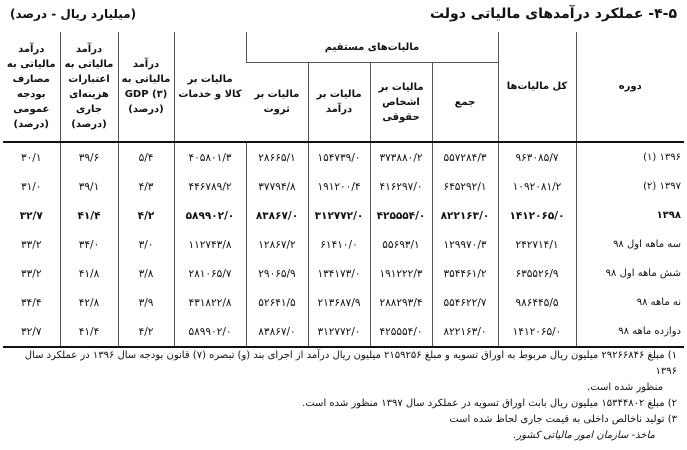 The height and width of the screenshot is (450, 687). Describe the element at coordinates (338, 244) in the screenshot. I see `cell-income: ۶۱۴۱۰/۰` at that location.